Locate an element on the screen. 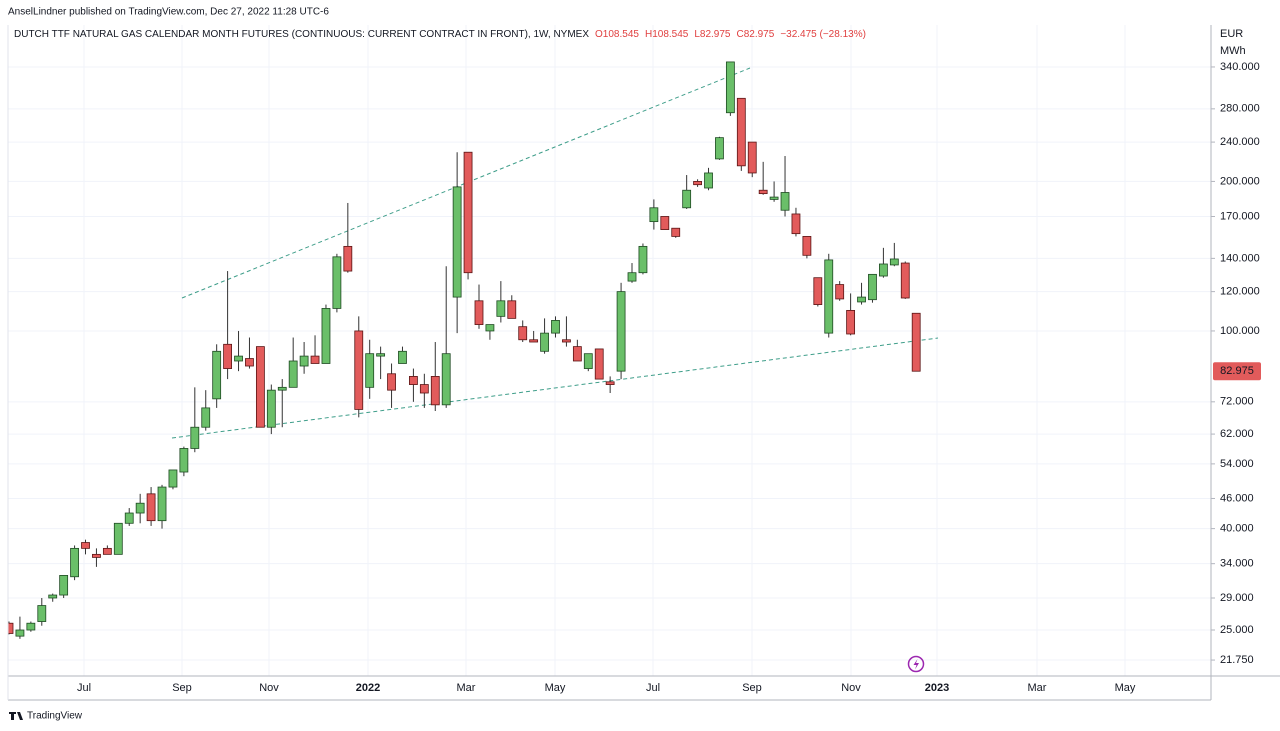  y-tick-label: 62.000 is located at coordinates (1237, 434).